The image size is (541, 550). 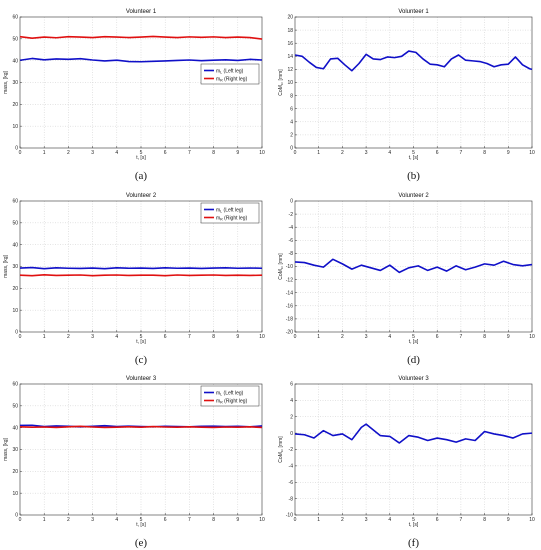 What do you see at coordinates (291, 467) in the screenshot?
I see `y-tick-label: -4` at bounding box center [291, 467].